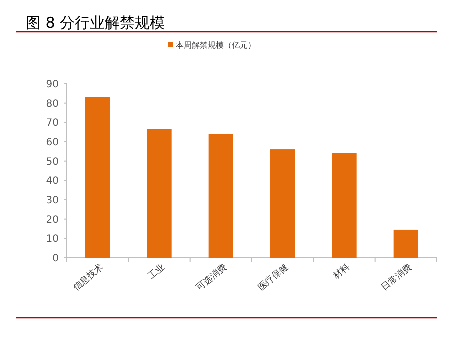 The image size is (449, 360). Describe the element at coordinates (341, 272) in the screenshot. I see `x-tick-label: 材料` at that location.